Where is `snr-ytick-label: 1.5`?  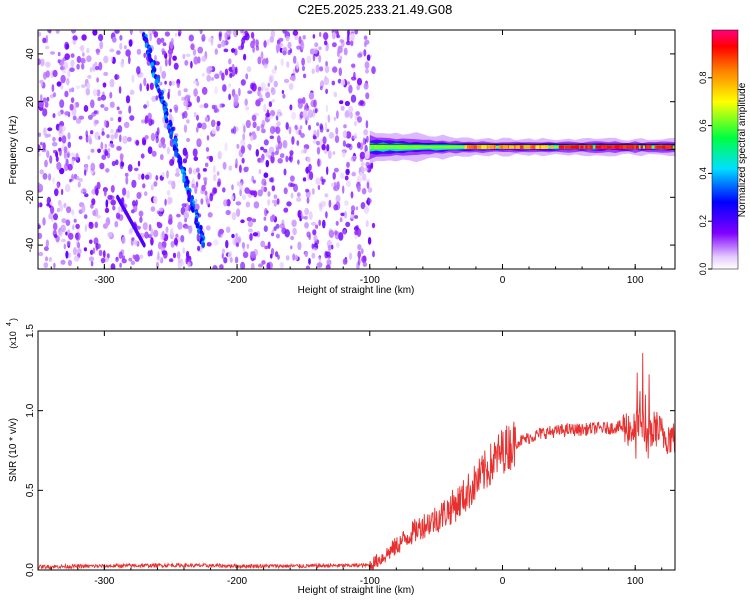
snr-ytick-label: 1.5 is located at coordinates (30, 331).